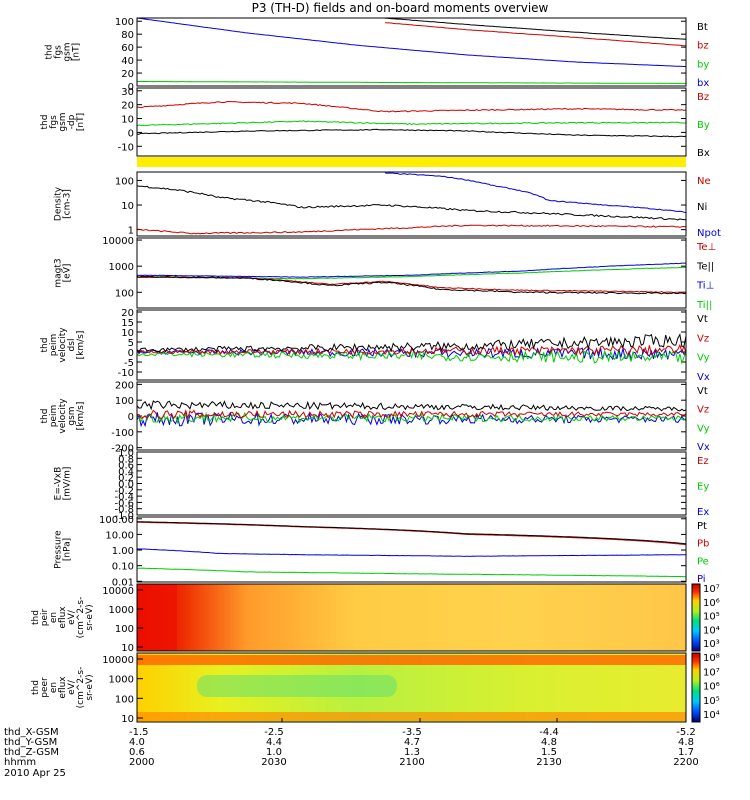 Image resolution: width=750 pixels, height=800 pixels. What do you see at coordinates (121, 267) in the screenshot?
I see `y-tick-label: 1000` at bounding box center [121, 267].